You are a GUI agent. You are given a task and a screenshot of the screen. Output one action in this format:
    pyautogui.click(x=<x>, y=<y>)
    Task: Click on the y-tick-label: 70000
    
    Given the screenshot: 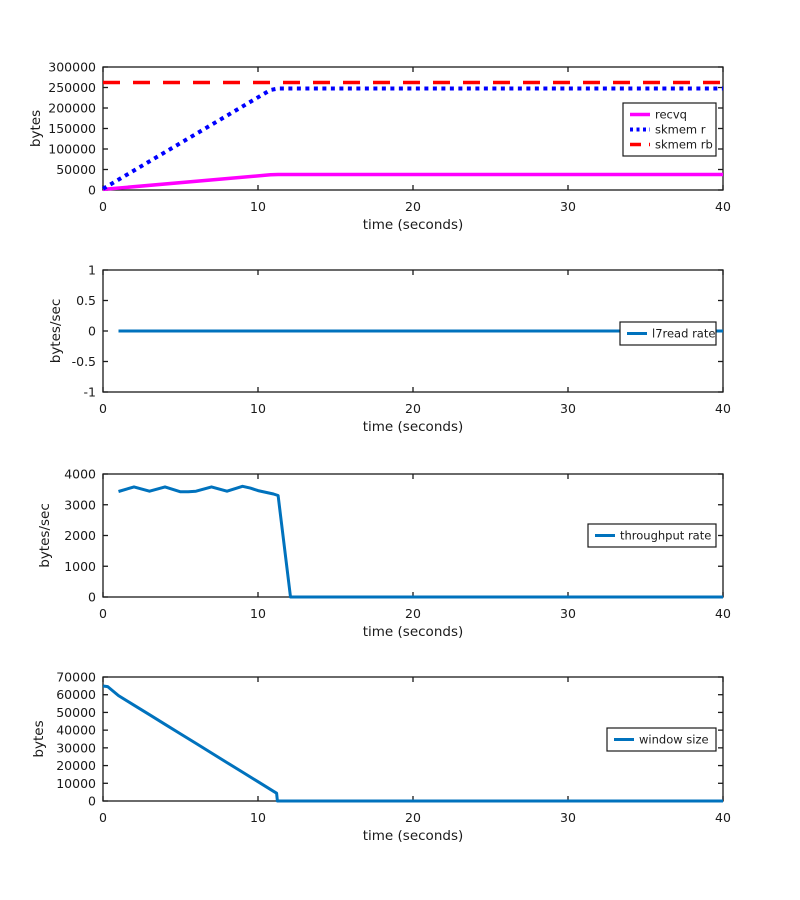 What is the action you would take?
    pyautogui.click(x=76, y=677)
    